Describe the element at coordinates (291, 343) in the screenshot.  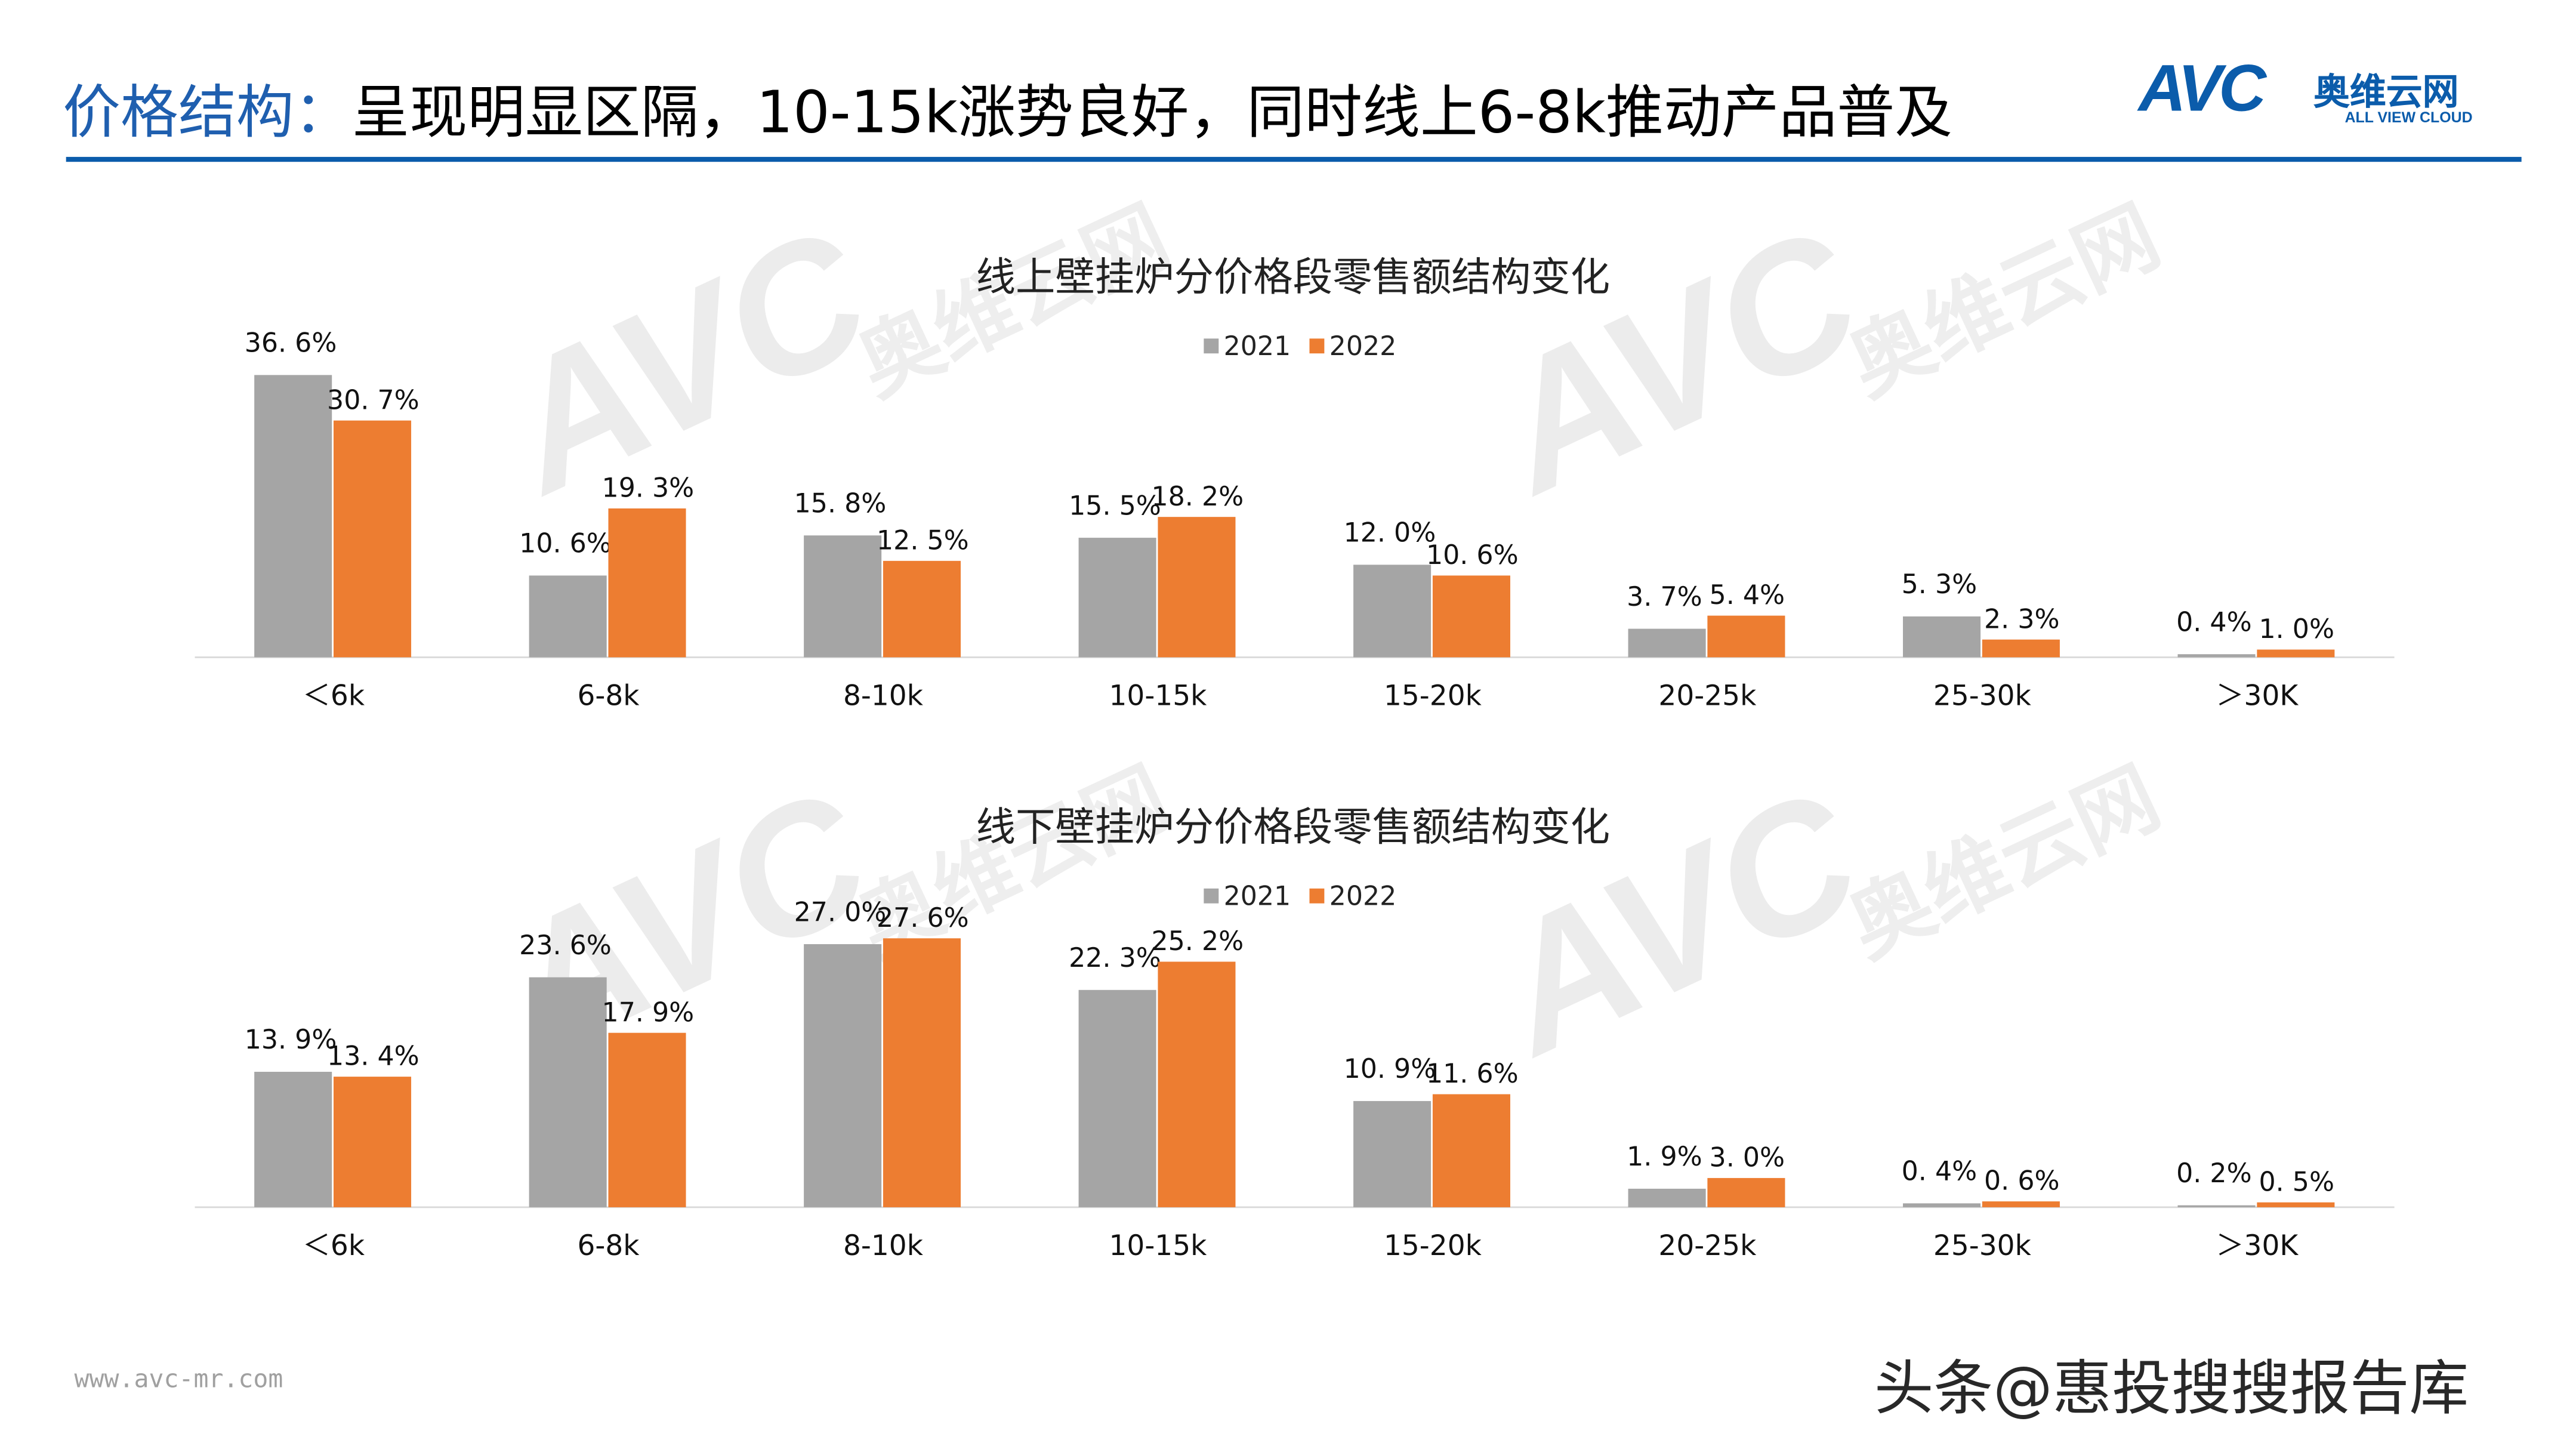
I see `data-label: 36. 6%` at that location.